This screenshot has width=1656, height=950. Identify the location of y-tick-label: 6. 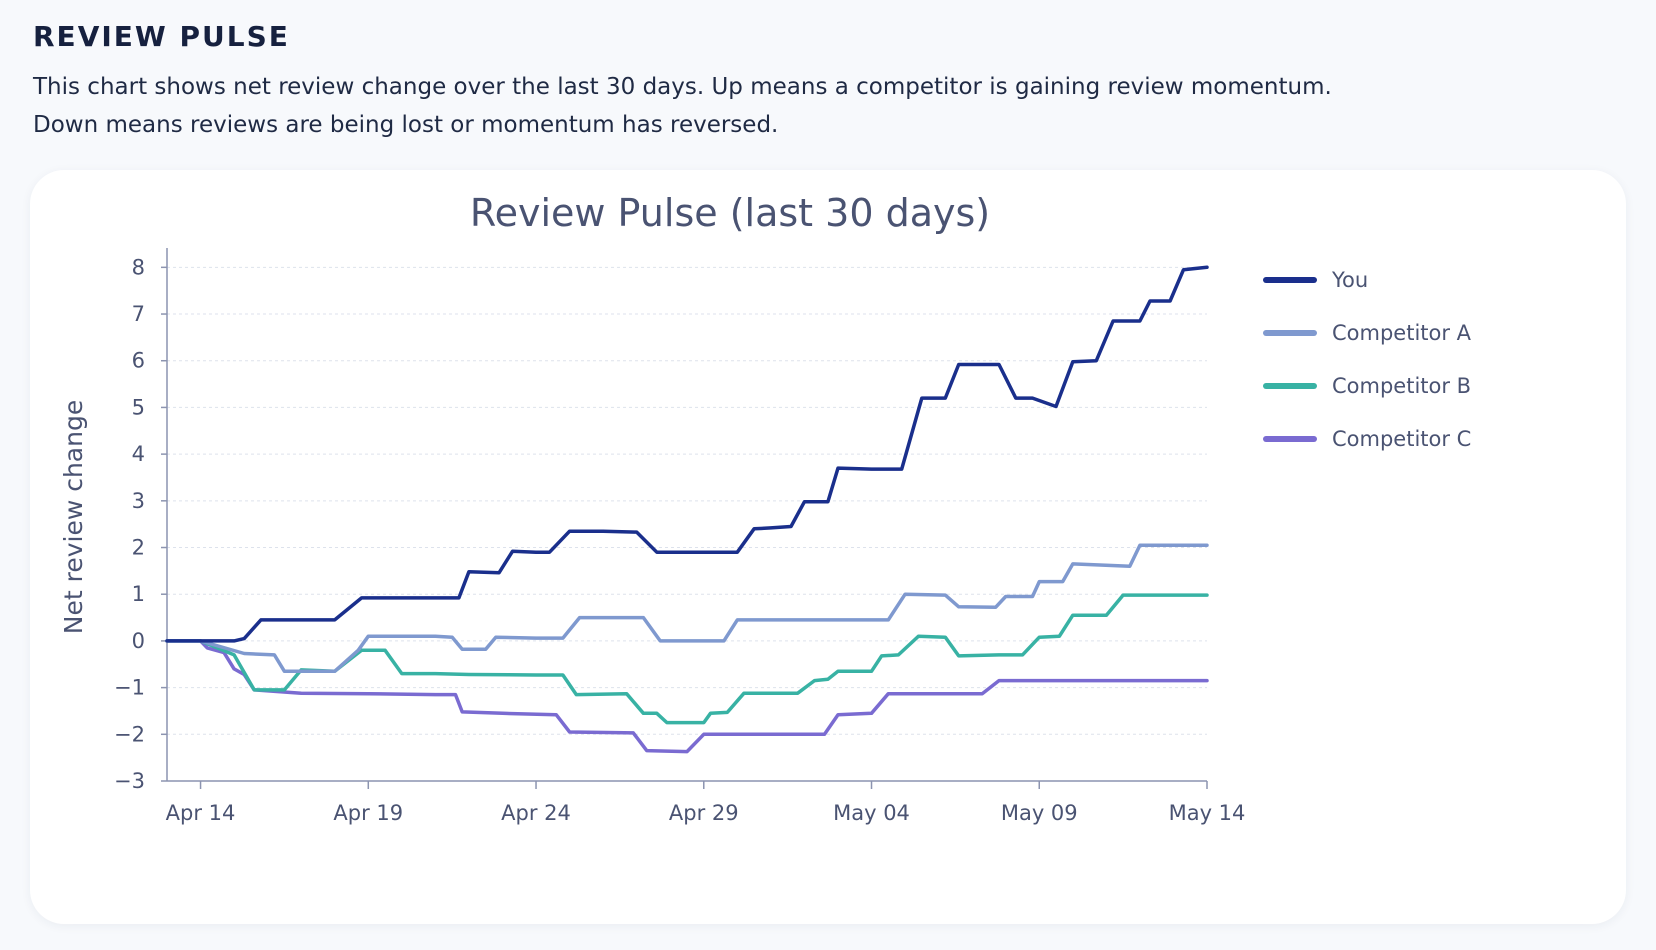
(138, 361).